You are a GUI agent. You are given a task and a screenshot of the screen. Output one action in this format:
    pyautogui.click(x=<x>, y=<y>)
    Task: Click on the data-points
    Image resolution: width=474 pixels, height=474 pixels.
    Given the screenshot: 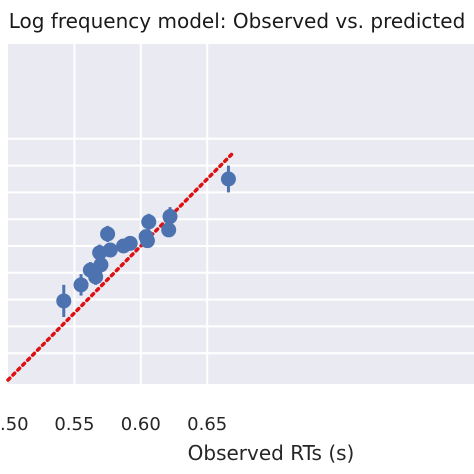 What is the action you would take?
    pyautogui.click(x=146, y=241)
    